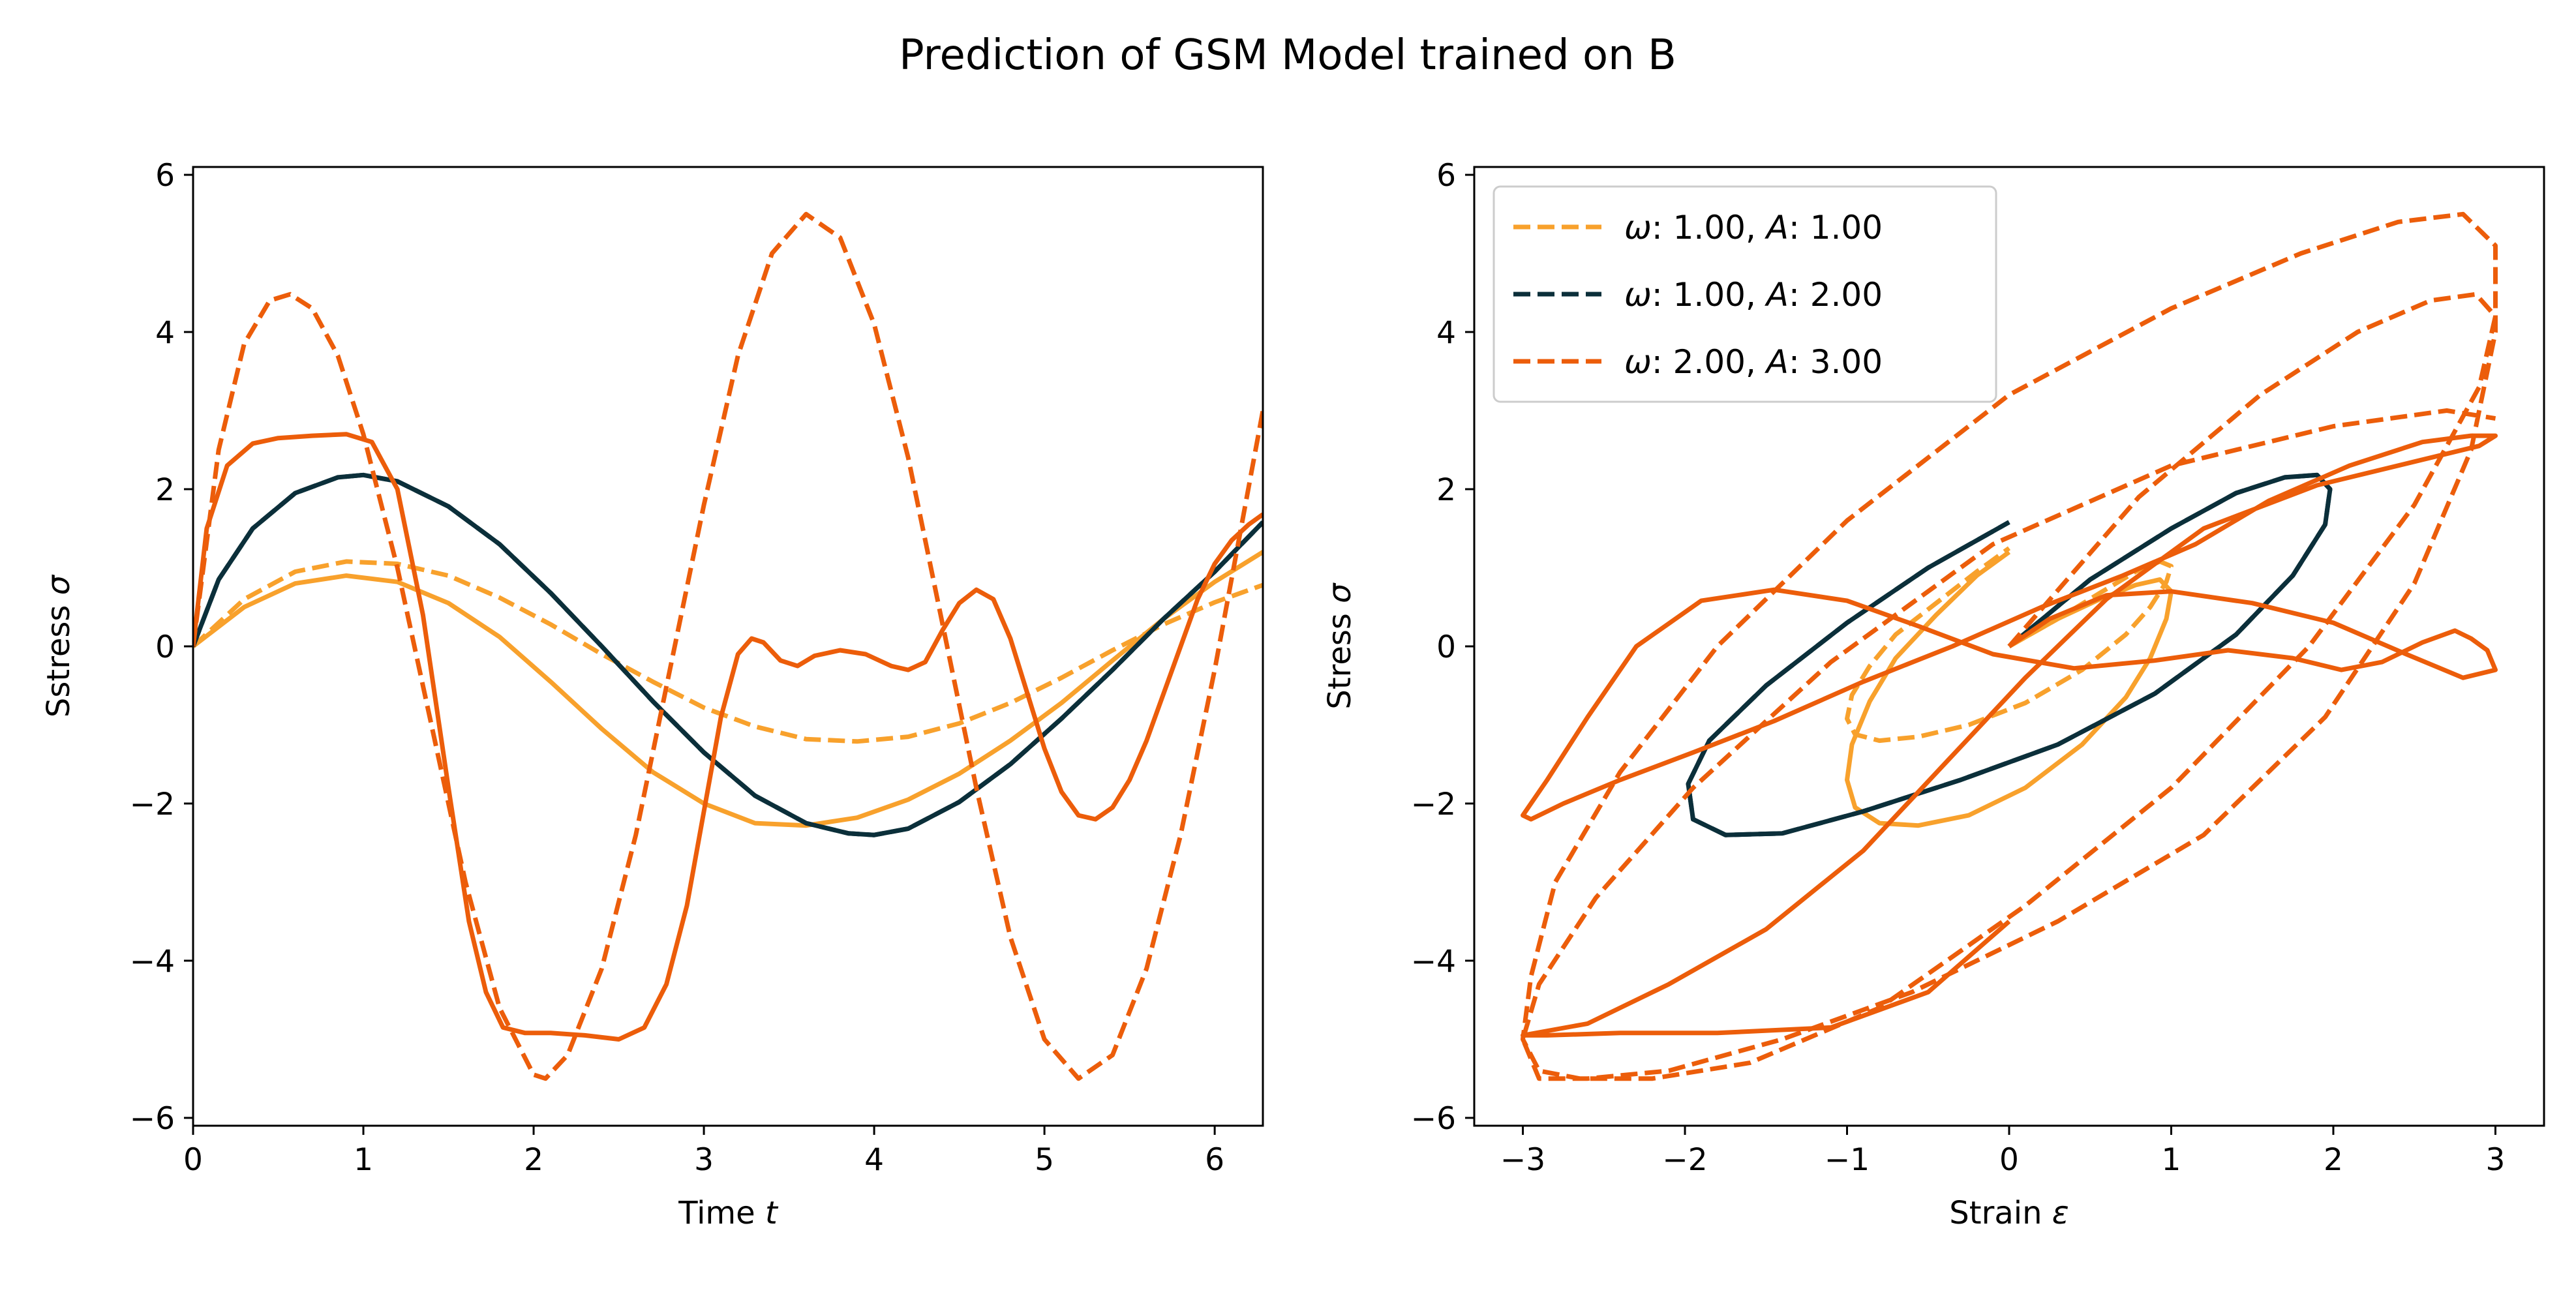 The width and height of the screenshot is (2576, 1294). What do you see at coordinates (1044, 1160) in the screenshot?
I see `x-tick-label: 5` at bounding box center [1044, 1160].